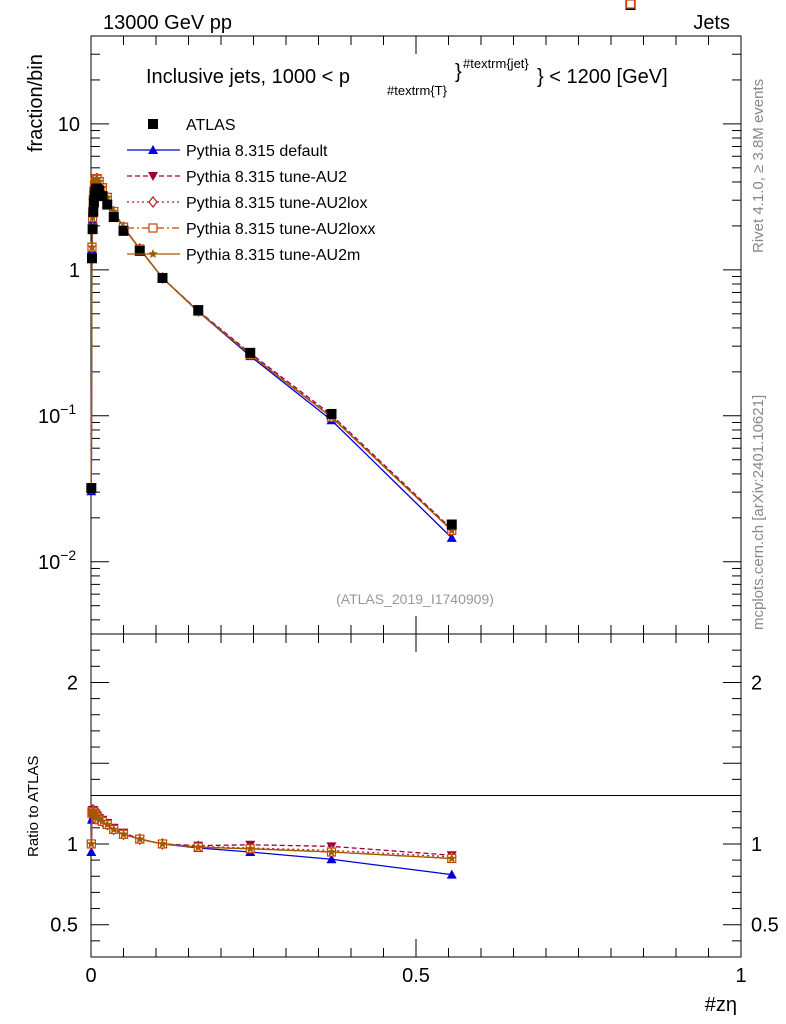 This screenshot has height=1024, width=786. What do you see at coordinates (496, 63) in the screenshot?
I see `title-superscript: #textrm{jet}` at bounding box center [496, 63].